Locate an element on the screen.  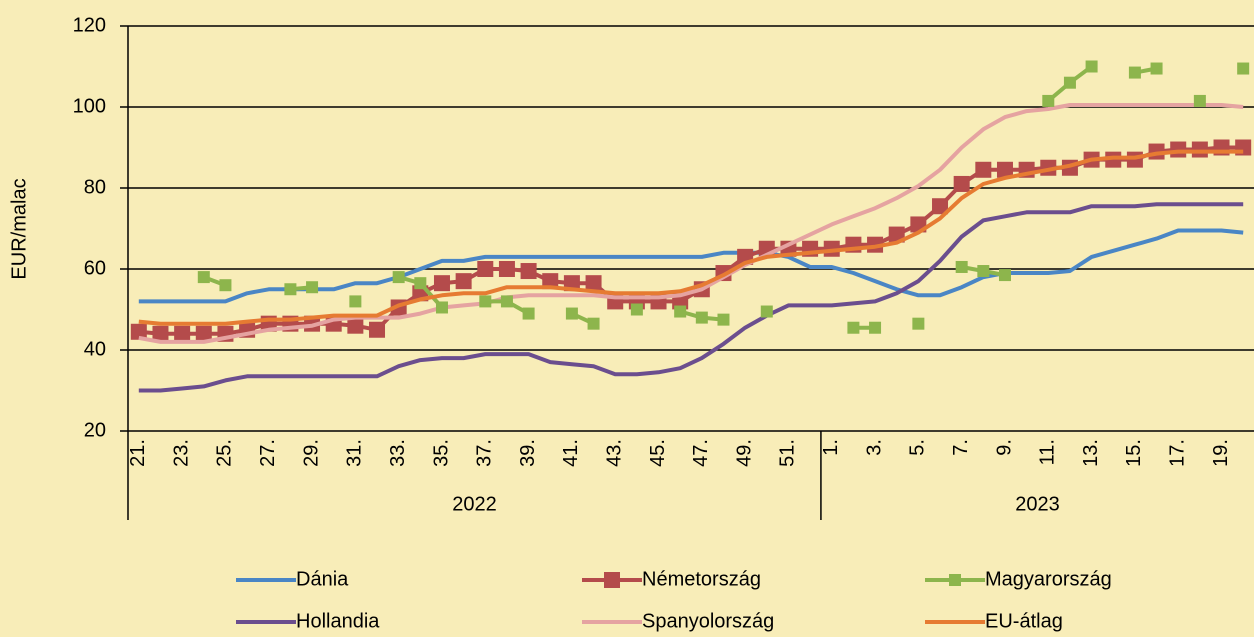
x-tick-label: 23. is located at coordinates (181, 453).